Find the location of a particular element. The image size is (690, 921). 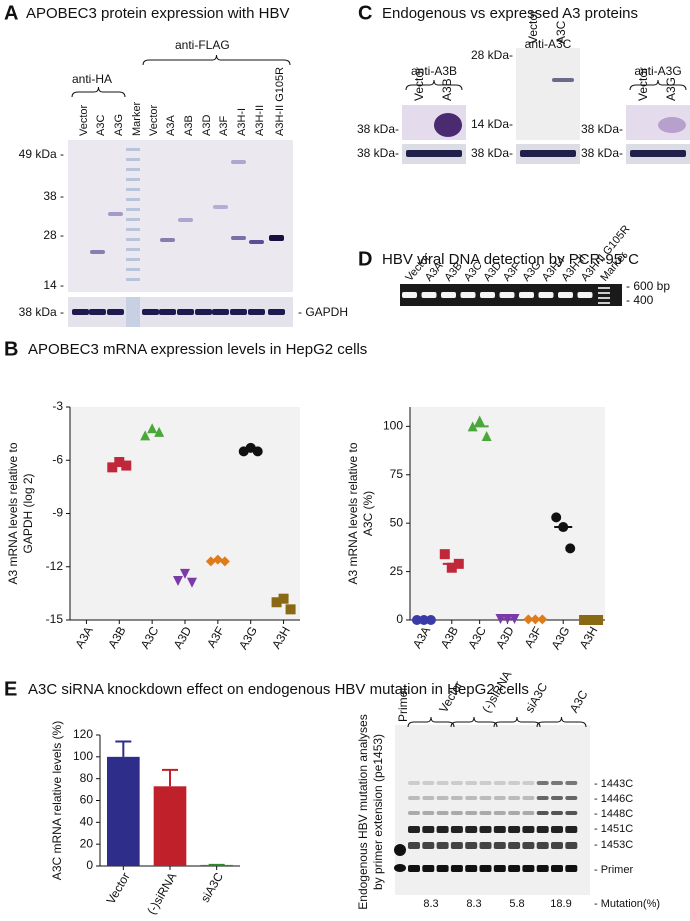

bar is located at coordinates (123, 811).